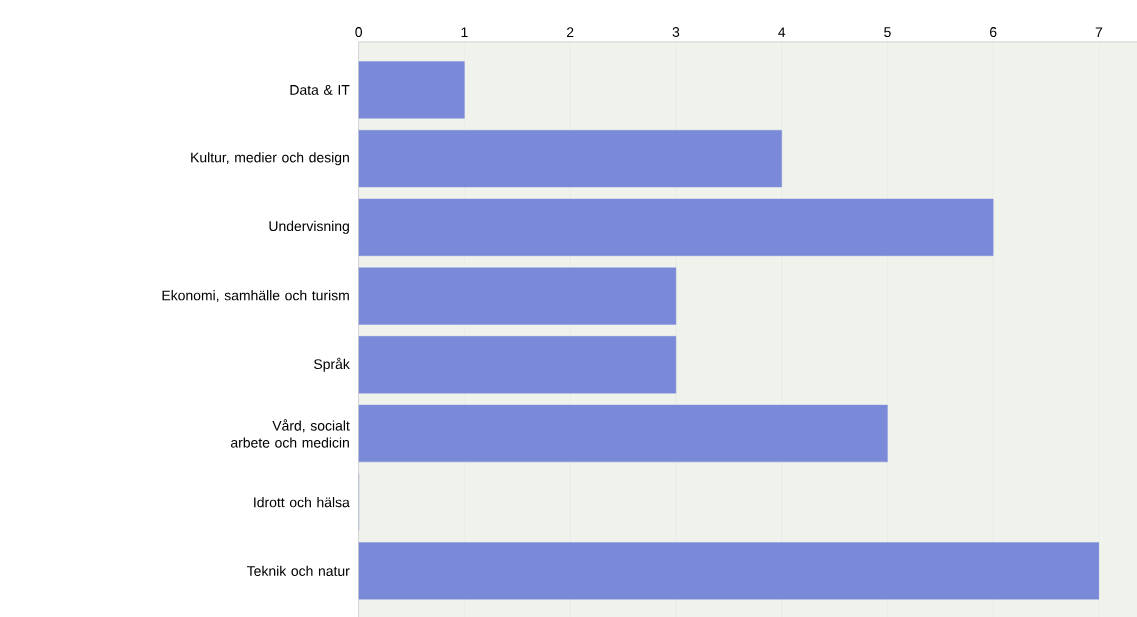 The width and height of the screenshot is (1137, 617). Describe the element at coordinates (887, 32) in the screenshot. I see `x-tick-label: 5` at that location.